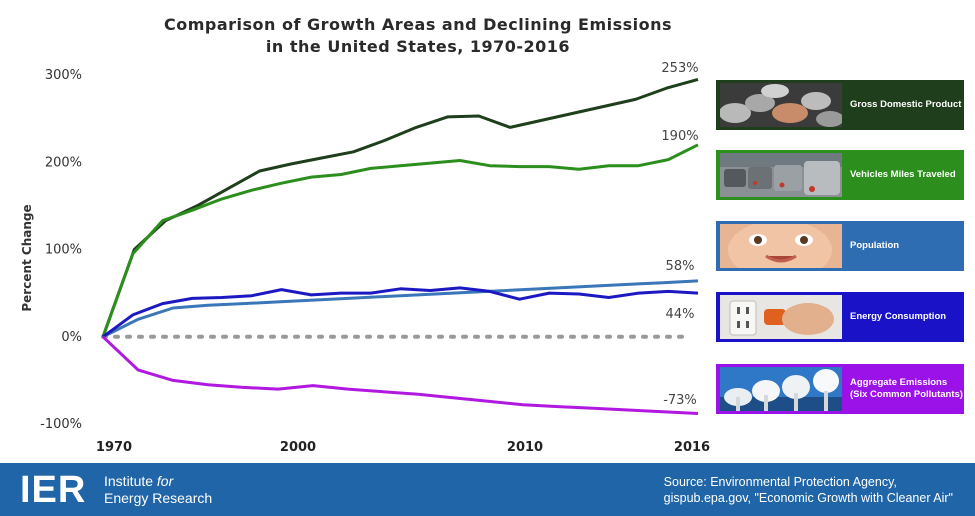 The image size is (975, 516). I want to click on end-value-label: 253%, so click(679, 68).